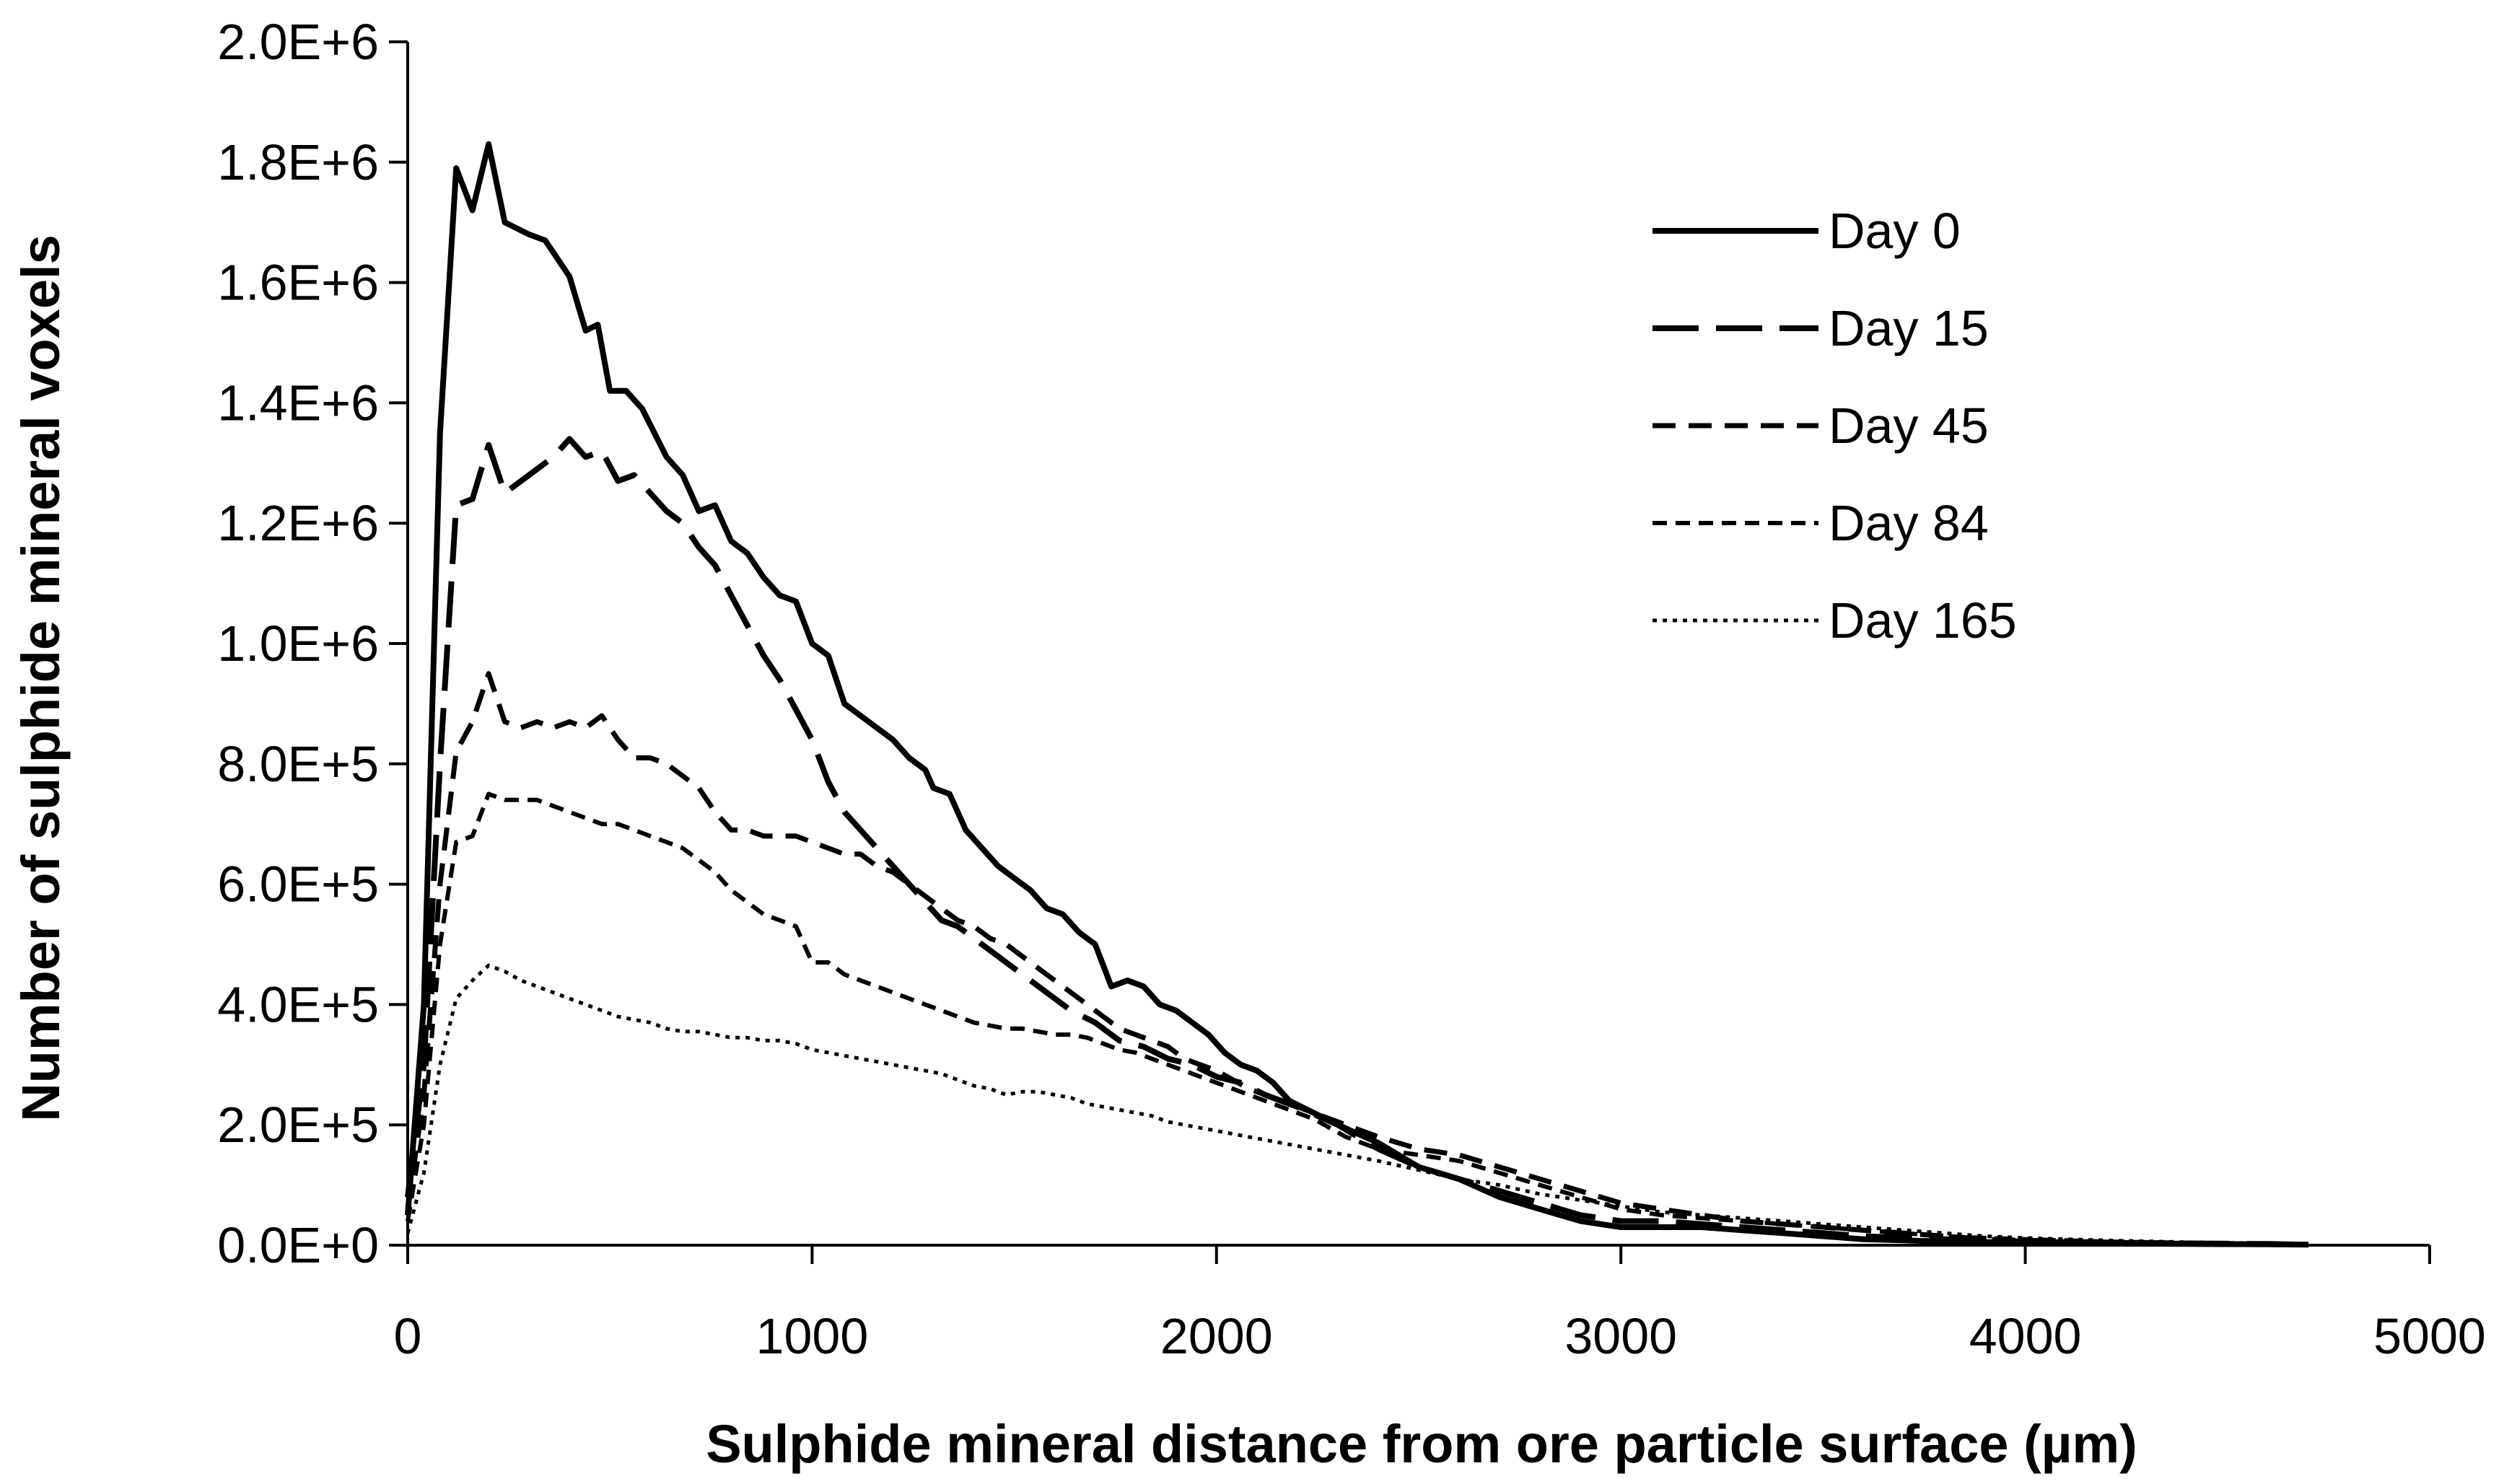  I want to click on y-tick-label: 1.0E+6, so click(298, 643).